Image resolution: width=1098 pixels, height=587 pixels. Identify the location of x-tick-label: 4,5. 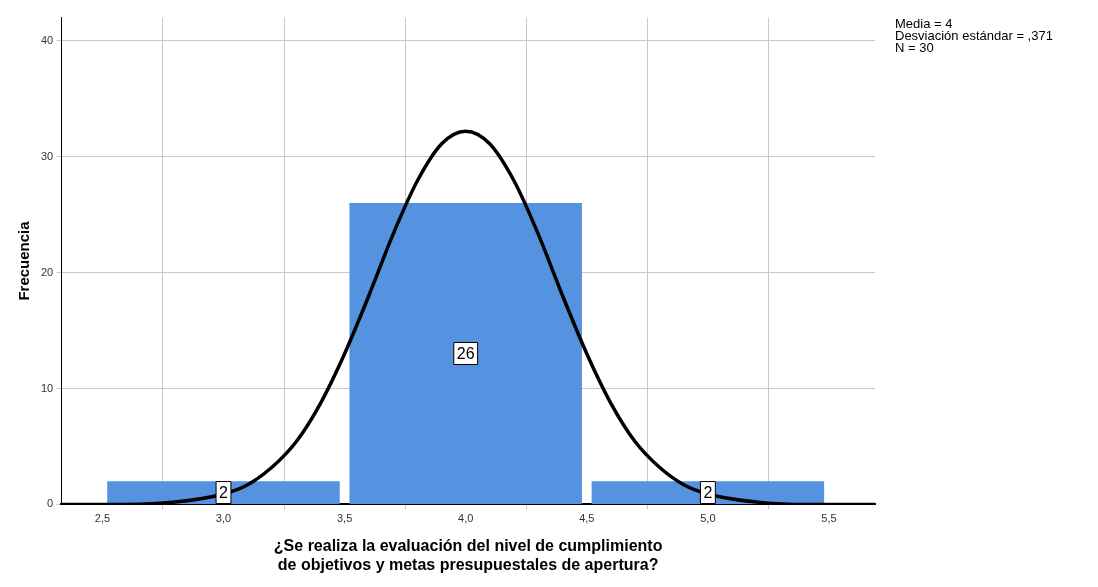
(587, 518).